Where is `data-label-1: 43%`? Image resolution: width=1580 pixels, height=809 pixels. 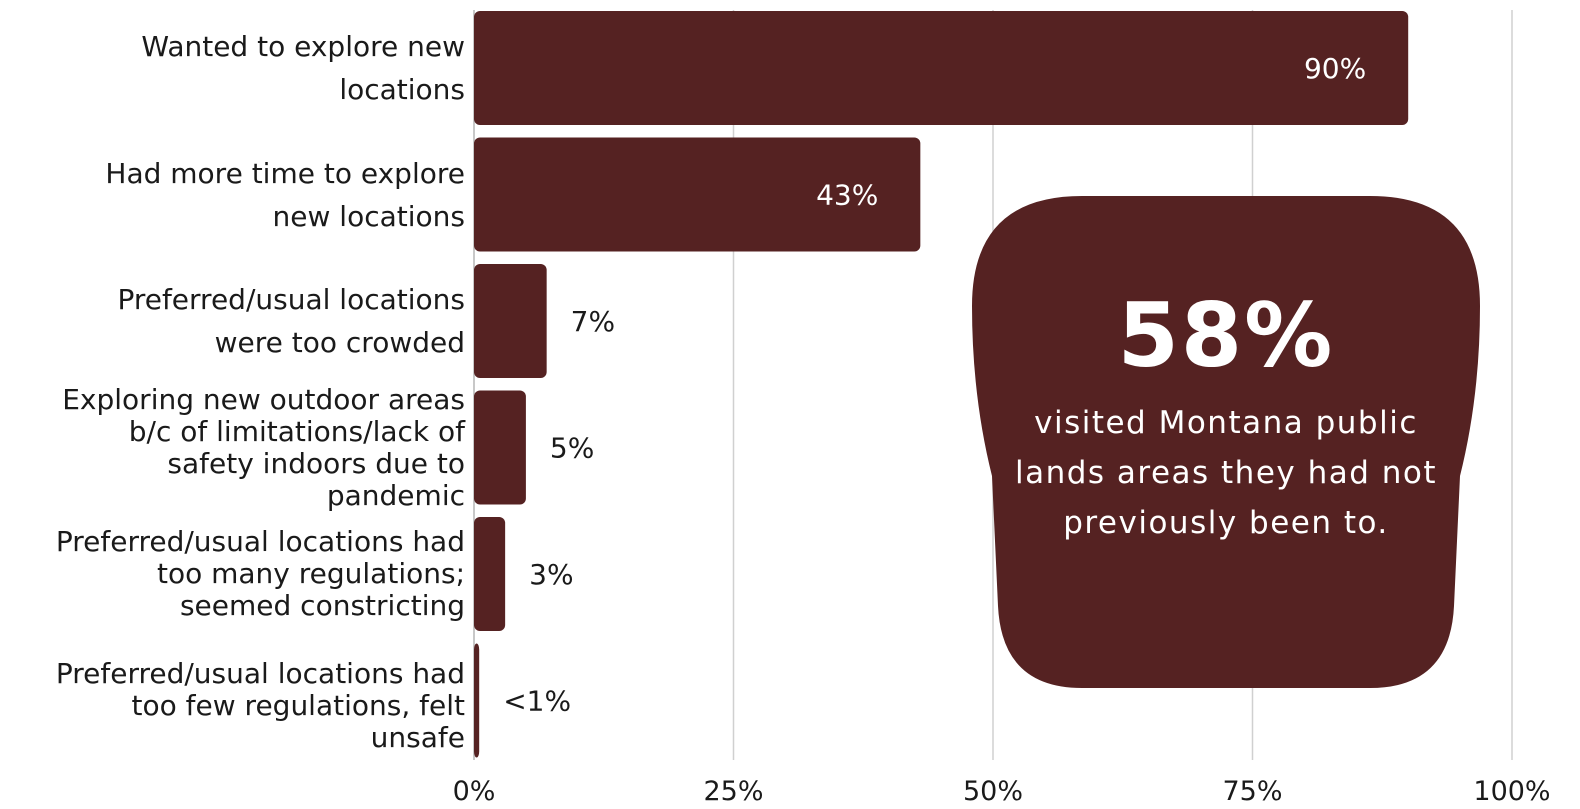 data-label-1: 43% is located at coordinates (847, 195).